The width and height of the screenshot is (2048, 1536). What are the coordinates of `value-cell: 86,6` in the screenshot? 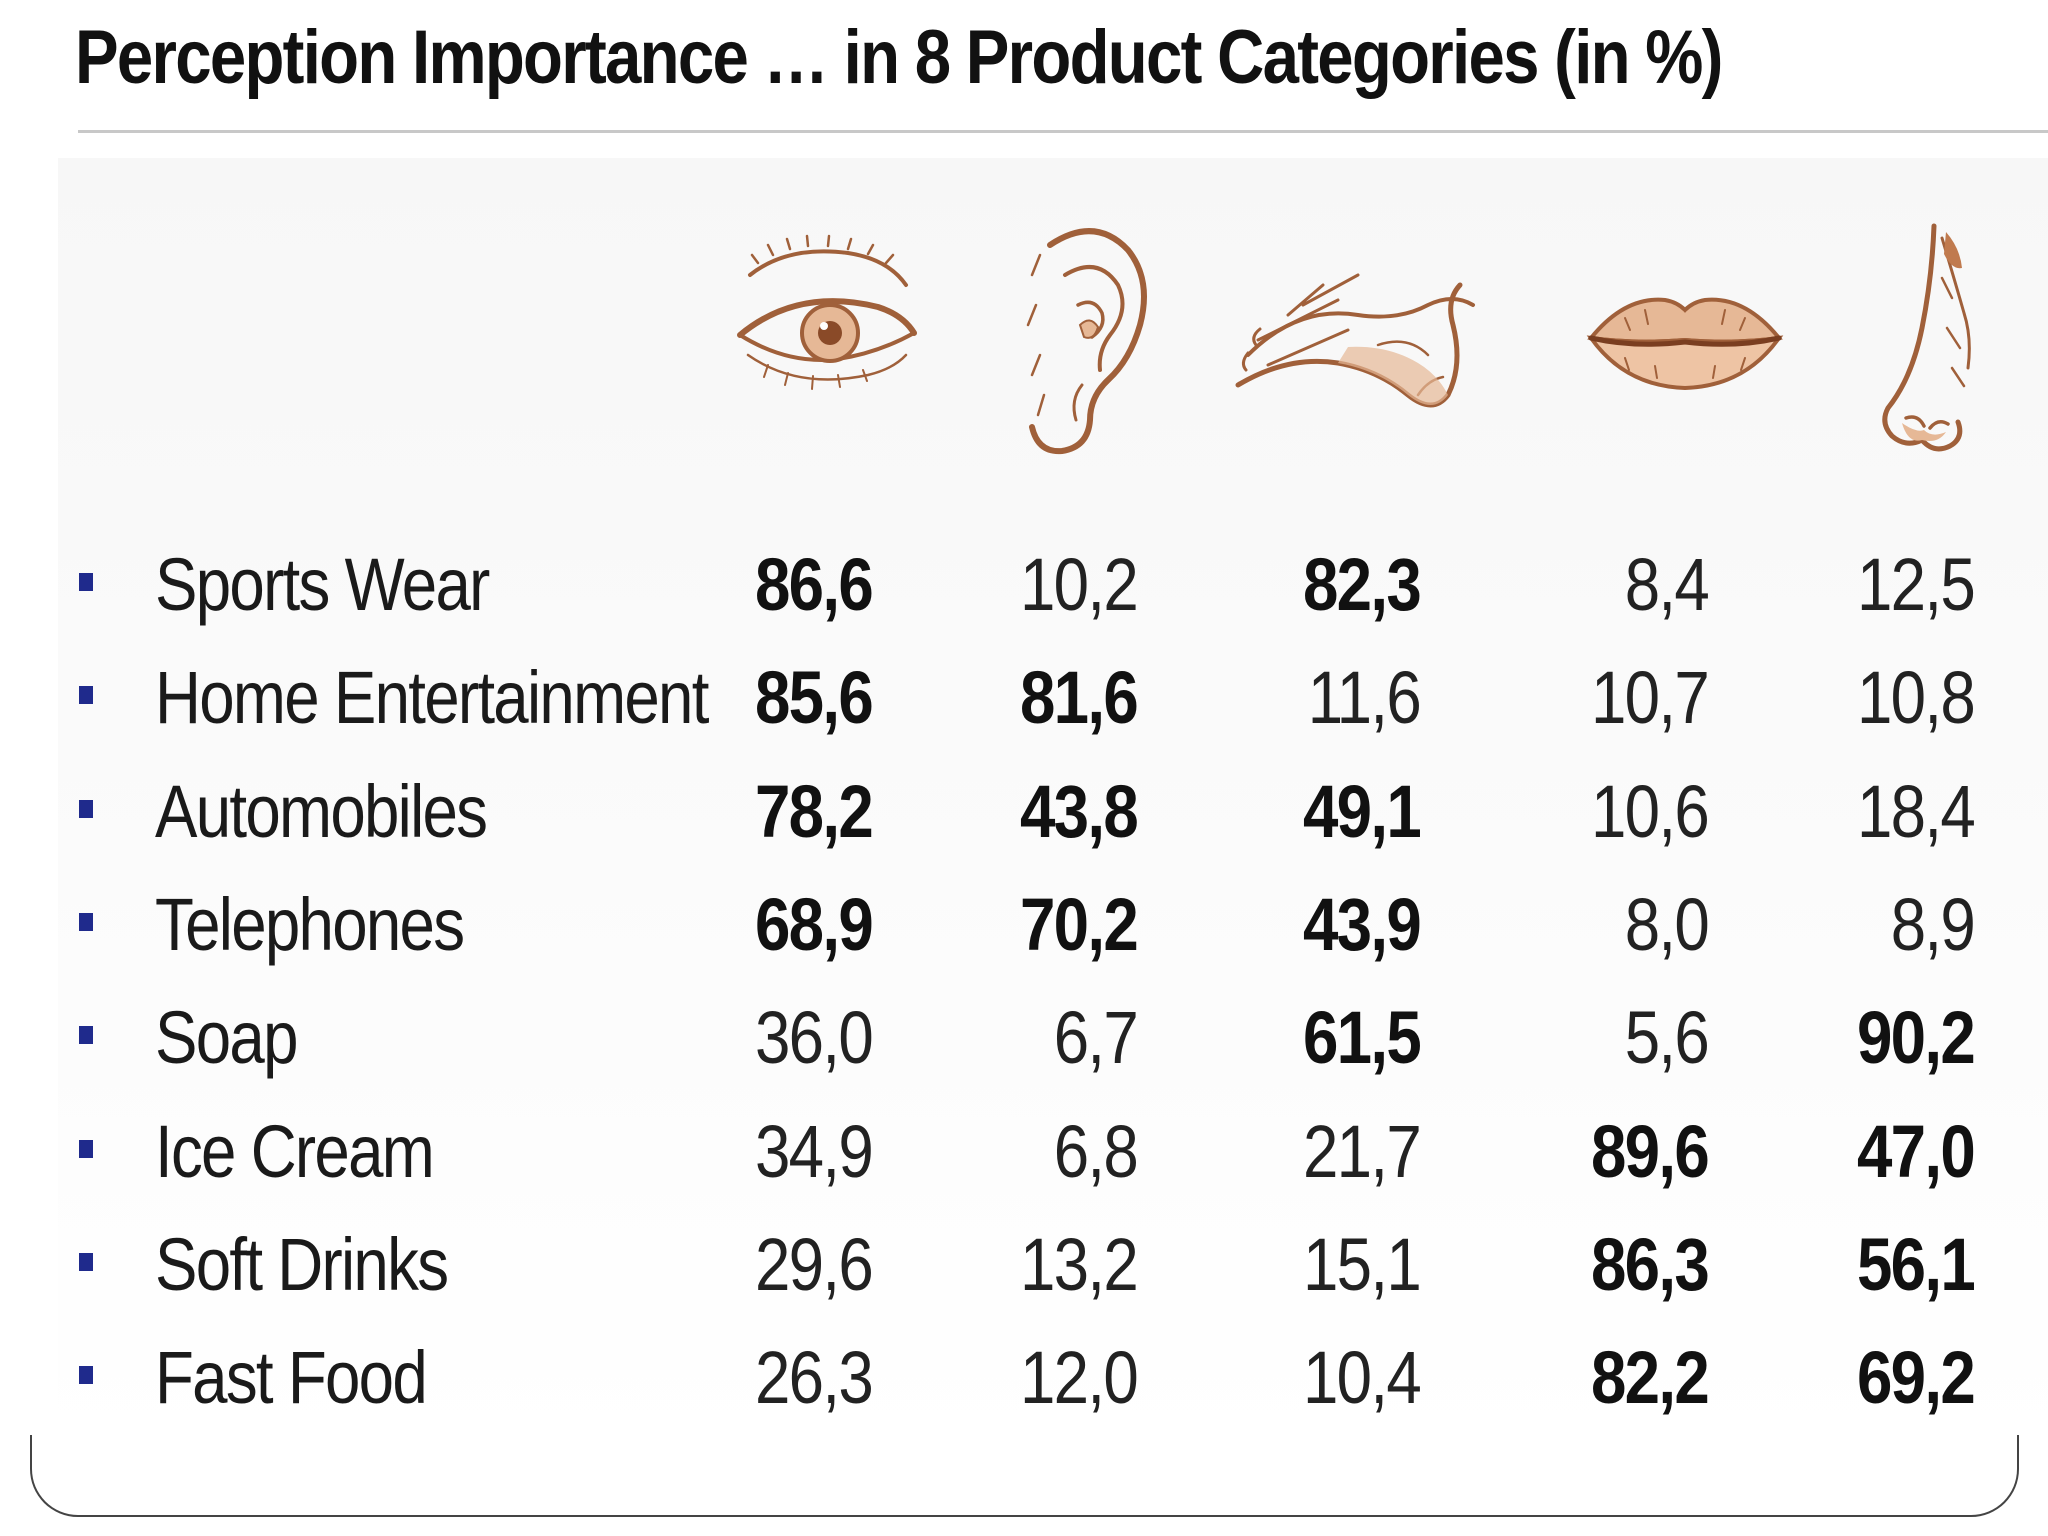 It's located at (814, 584).